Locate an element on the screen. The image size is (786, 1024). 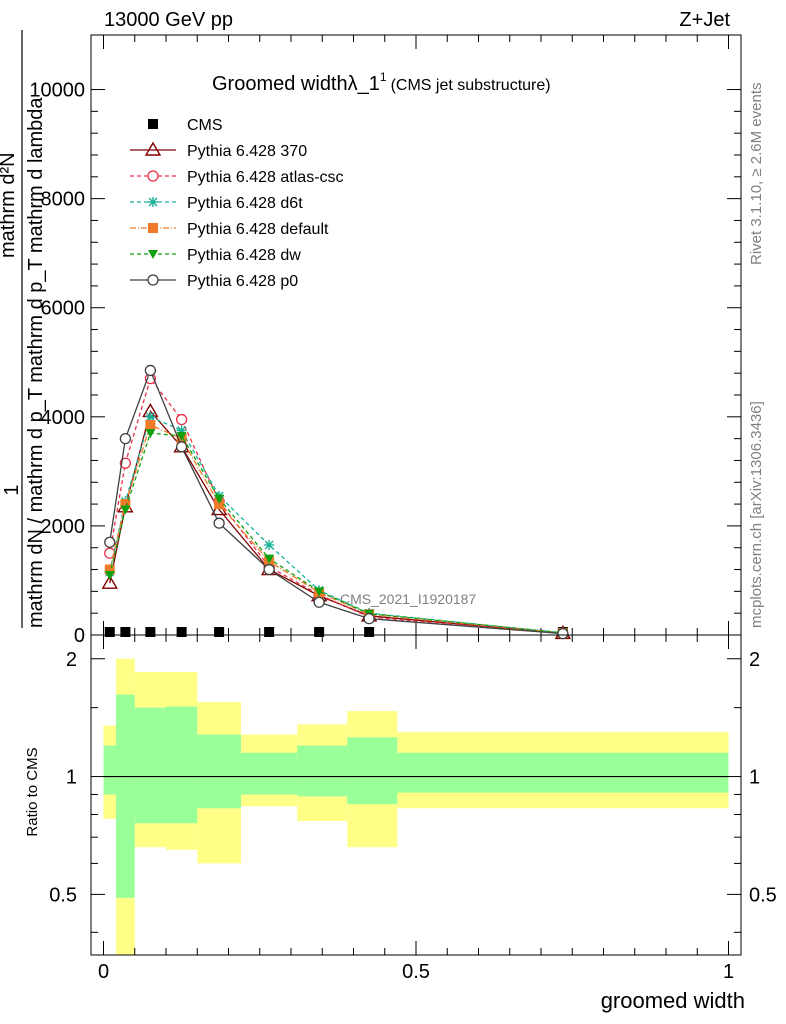
ratio-y-tick-label: 0.5 is located at coordinates (63, 895).